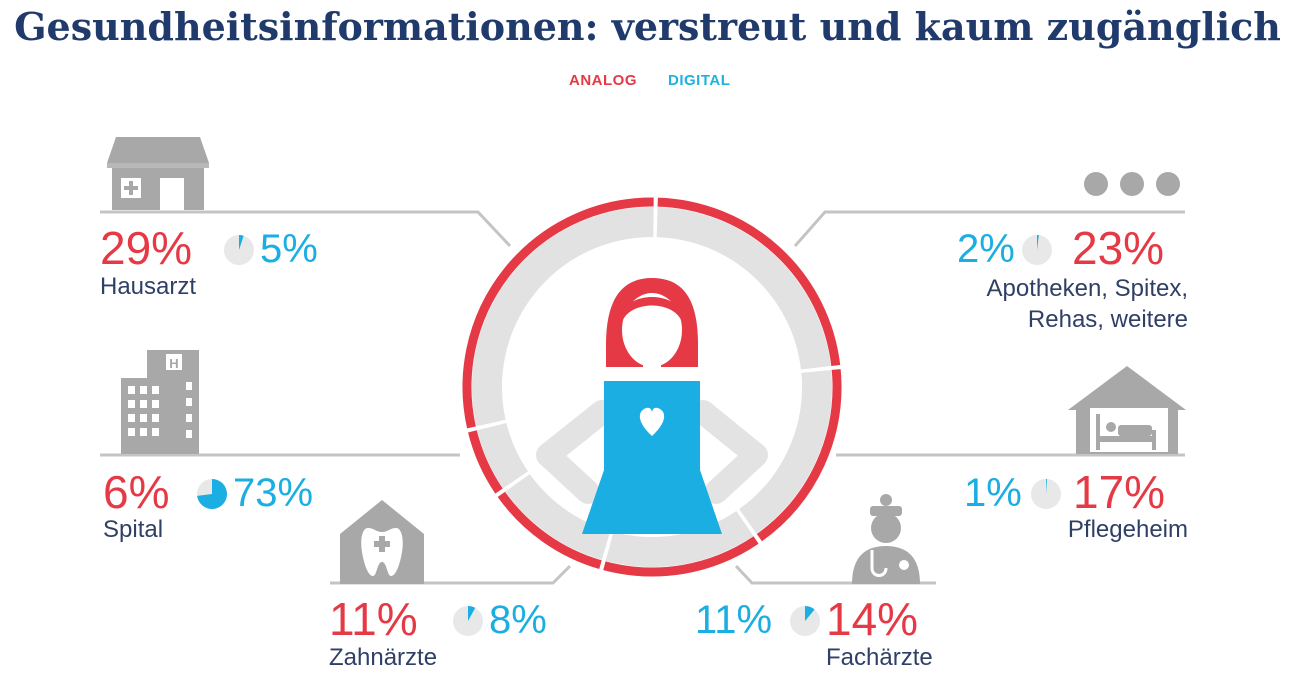  What do you see at coordinates (373, 619) in the screenshot?
I see `zahnaerzte-analog-value: 11%` at bounding box center [373, 619].